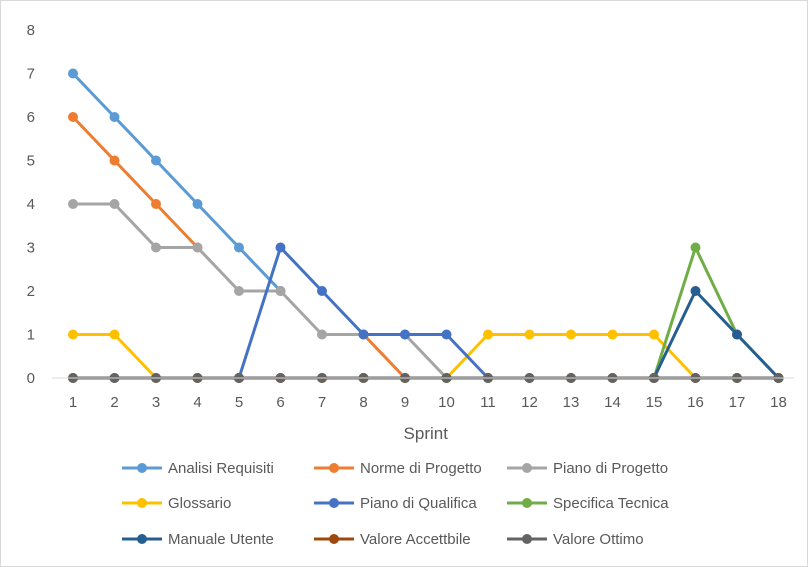 Image resolution: width=808 pixels, height=567 pixels. What do you see at coordinates (488, 402) in the screenshot?
I see `x-tick-label: 11` at bounding box center [488, 402].